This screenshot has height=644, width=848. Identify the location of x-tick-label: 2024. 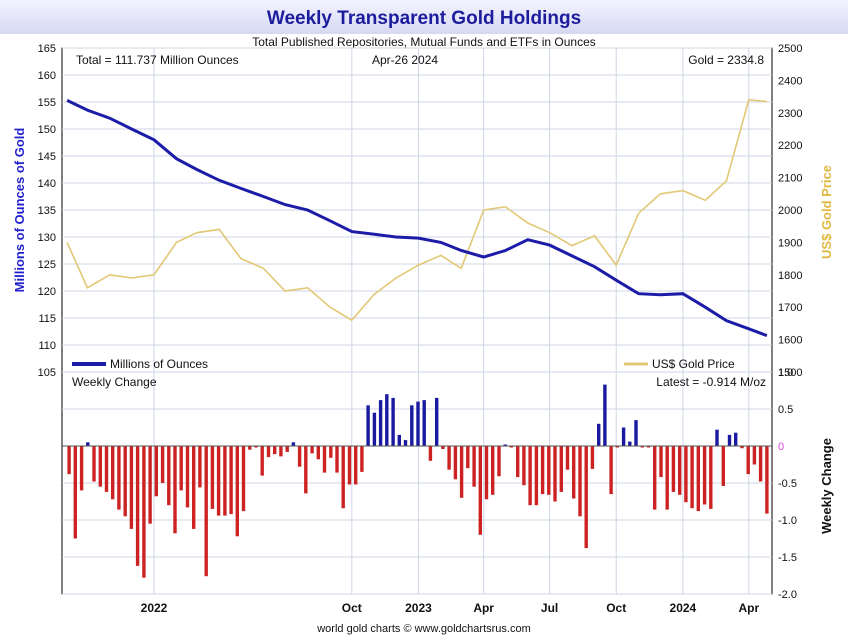
(683, 608).